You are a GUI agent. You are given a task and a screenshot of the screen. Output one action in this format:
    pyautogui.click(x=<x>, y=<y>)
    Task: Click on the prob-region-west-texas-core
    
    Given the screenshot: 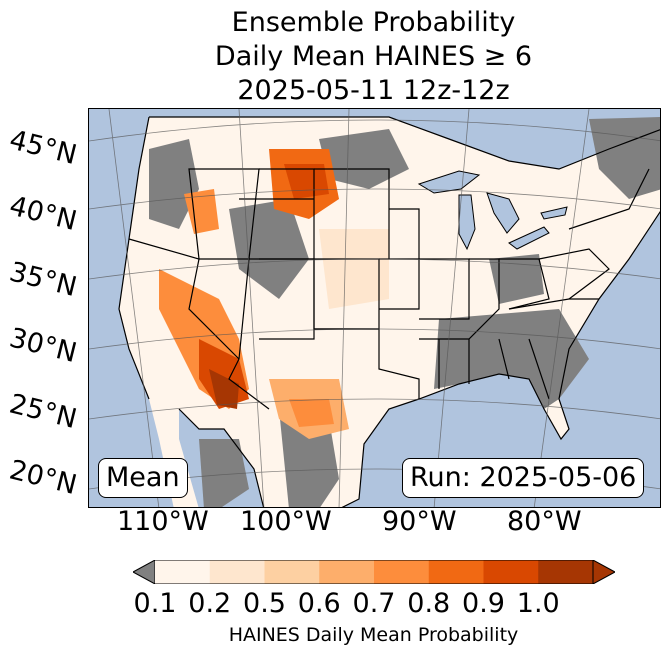 What is the action you would take?
    pyautogui.click(x=311, y=413)
    